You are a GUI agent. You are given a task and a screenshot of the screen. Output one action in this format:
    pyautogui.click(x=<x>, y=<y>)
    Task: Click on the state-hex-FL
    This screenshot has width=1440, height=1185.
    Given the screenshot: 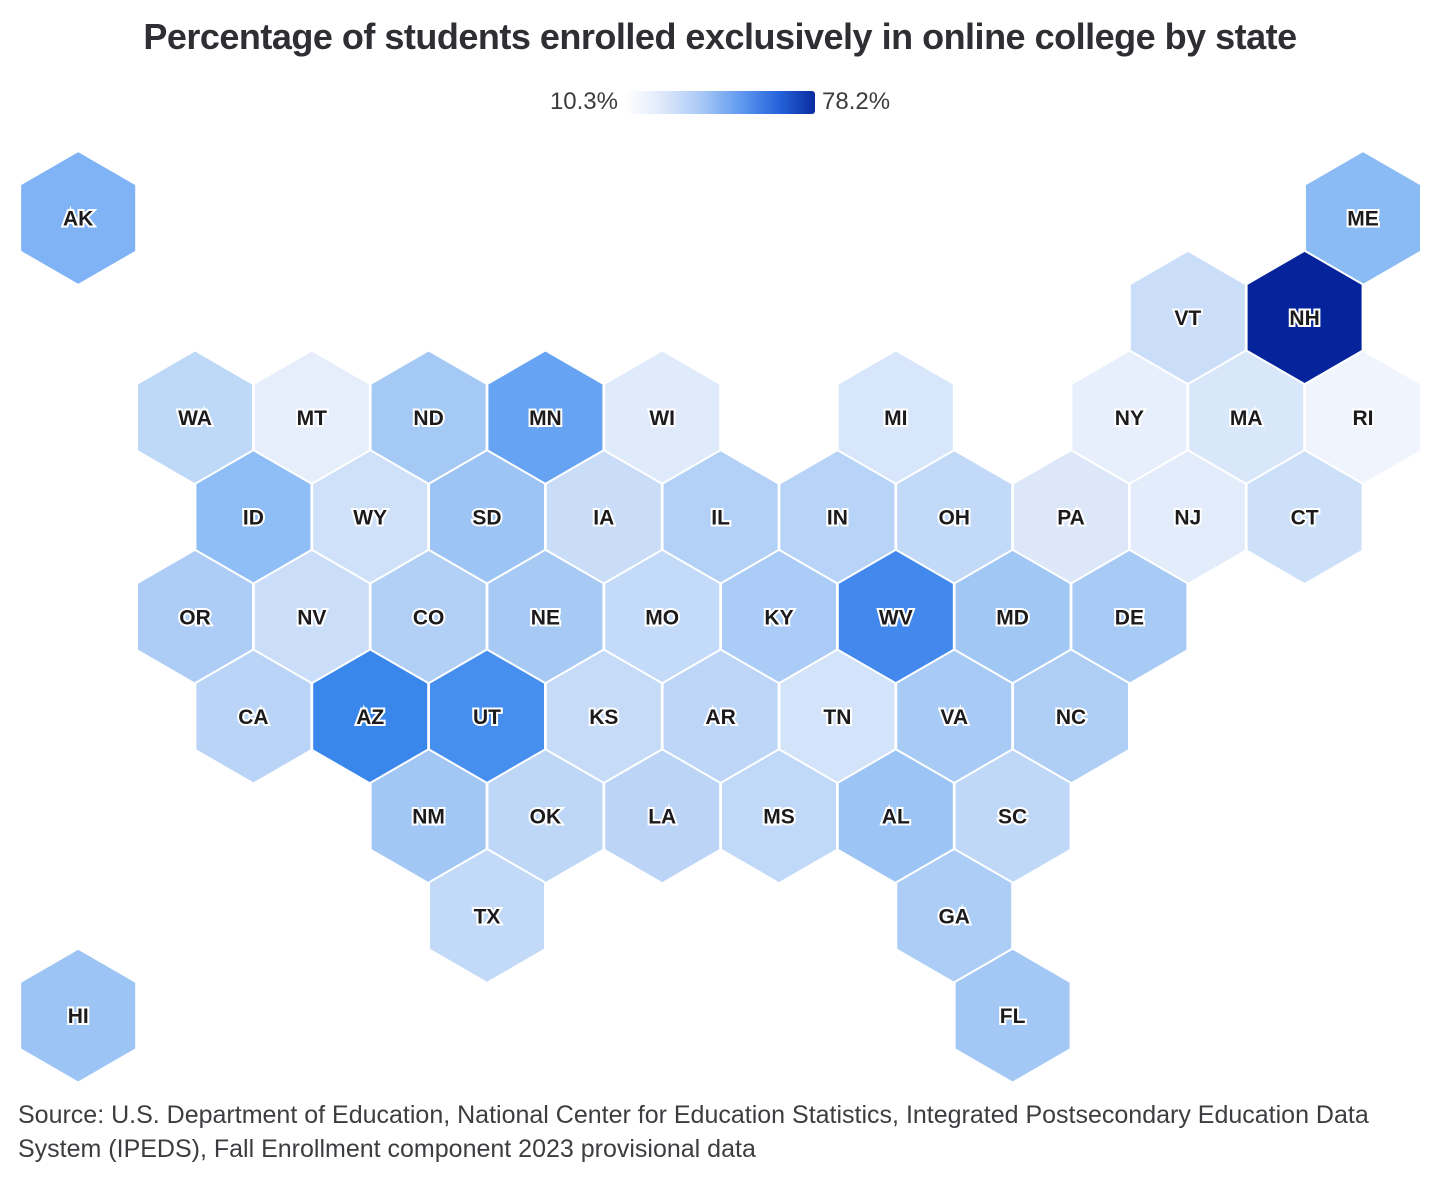 What is the action you would take?
    pyautogui.click(x=1012, y=1015)
    